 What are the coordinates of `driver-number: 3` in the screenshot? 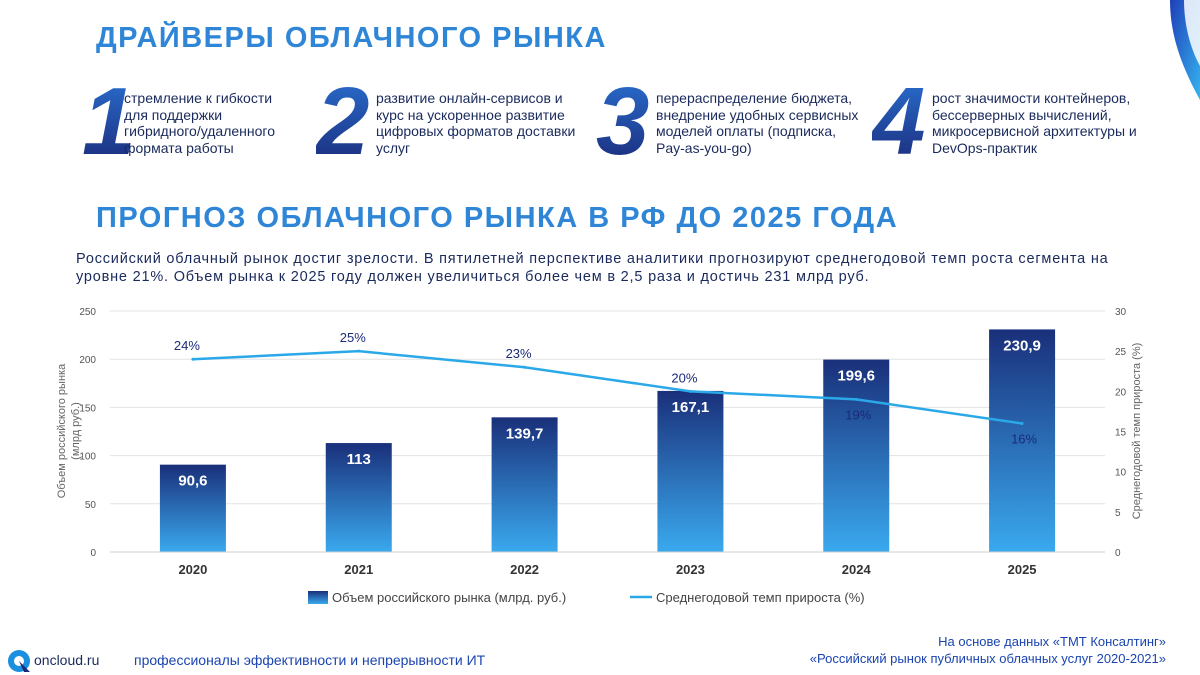 It's located at (623, 121).